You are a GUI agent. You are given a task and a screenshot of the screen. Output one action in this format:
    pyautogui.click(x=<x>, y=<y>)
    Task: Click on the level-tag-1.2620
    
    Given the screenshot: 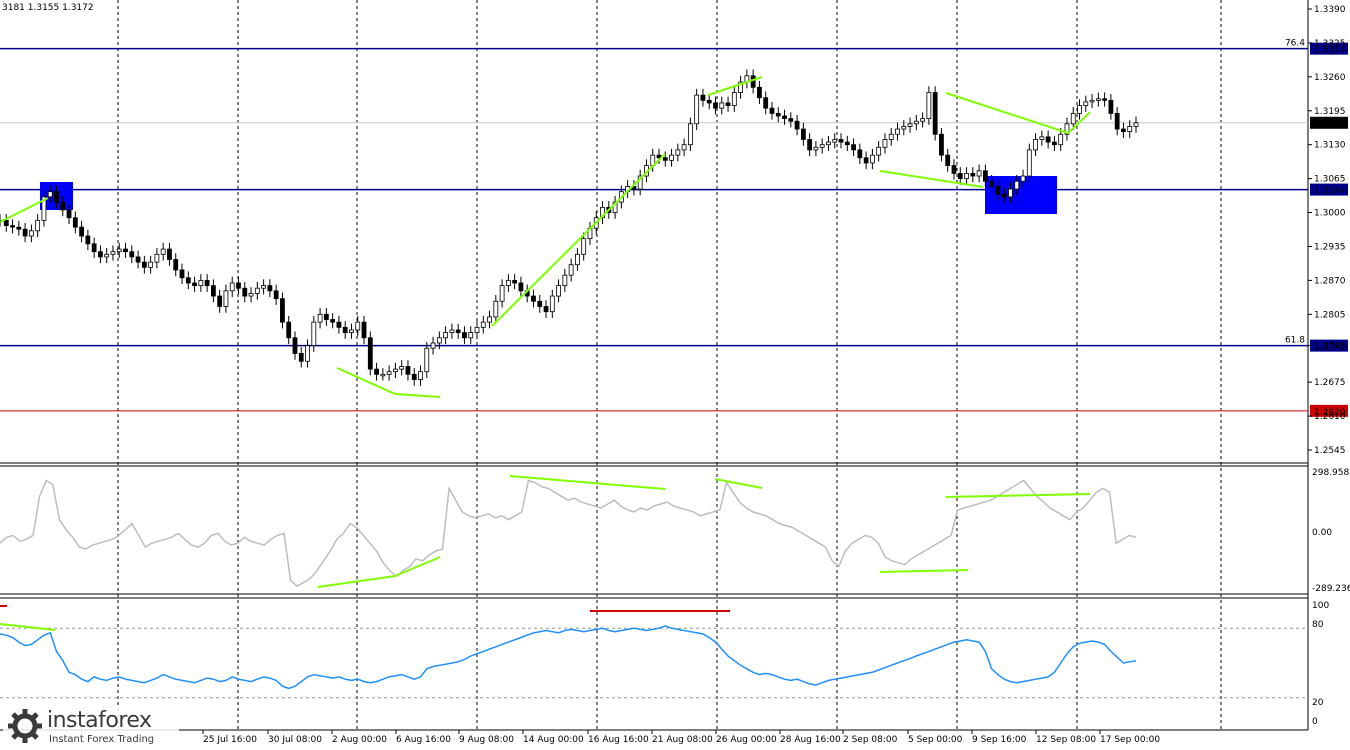 What is the action you would take?
    pyautogui.click(x=1329, y=410)
    